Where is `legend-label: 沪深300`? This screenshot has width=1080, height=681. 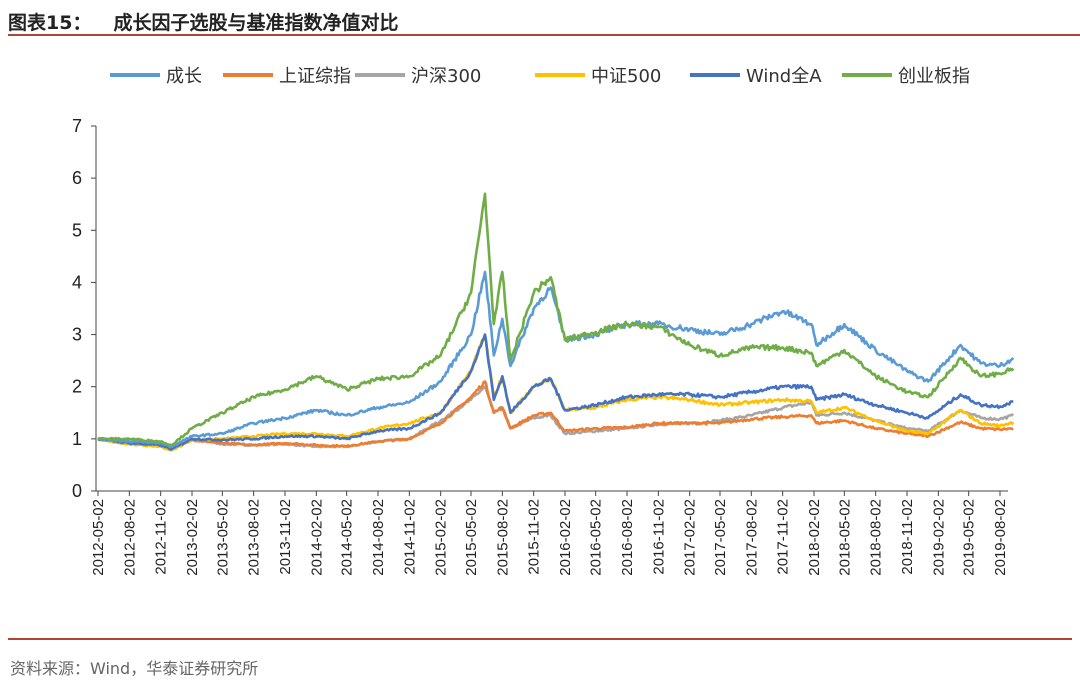
legend-label: 沪深300 is located at coordinates (446, 76).